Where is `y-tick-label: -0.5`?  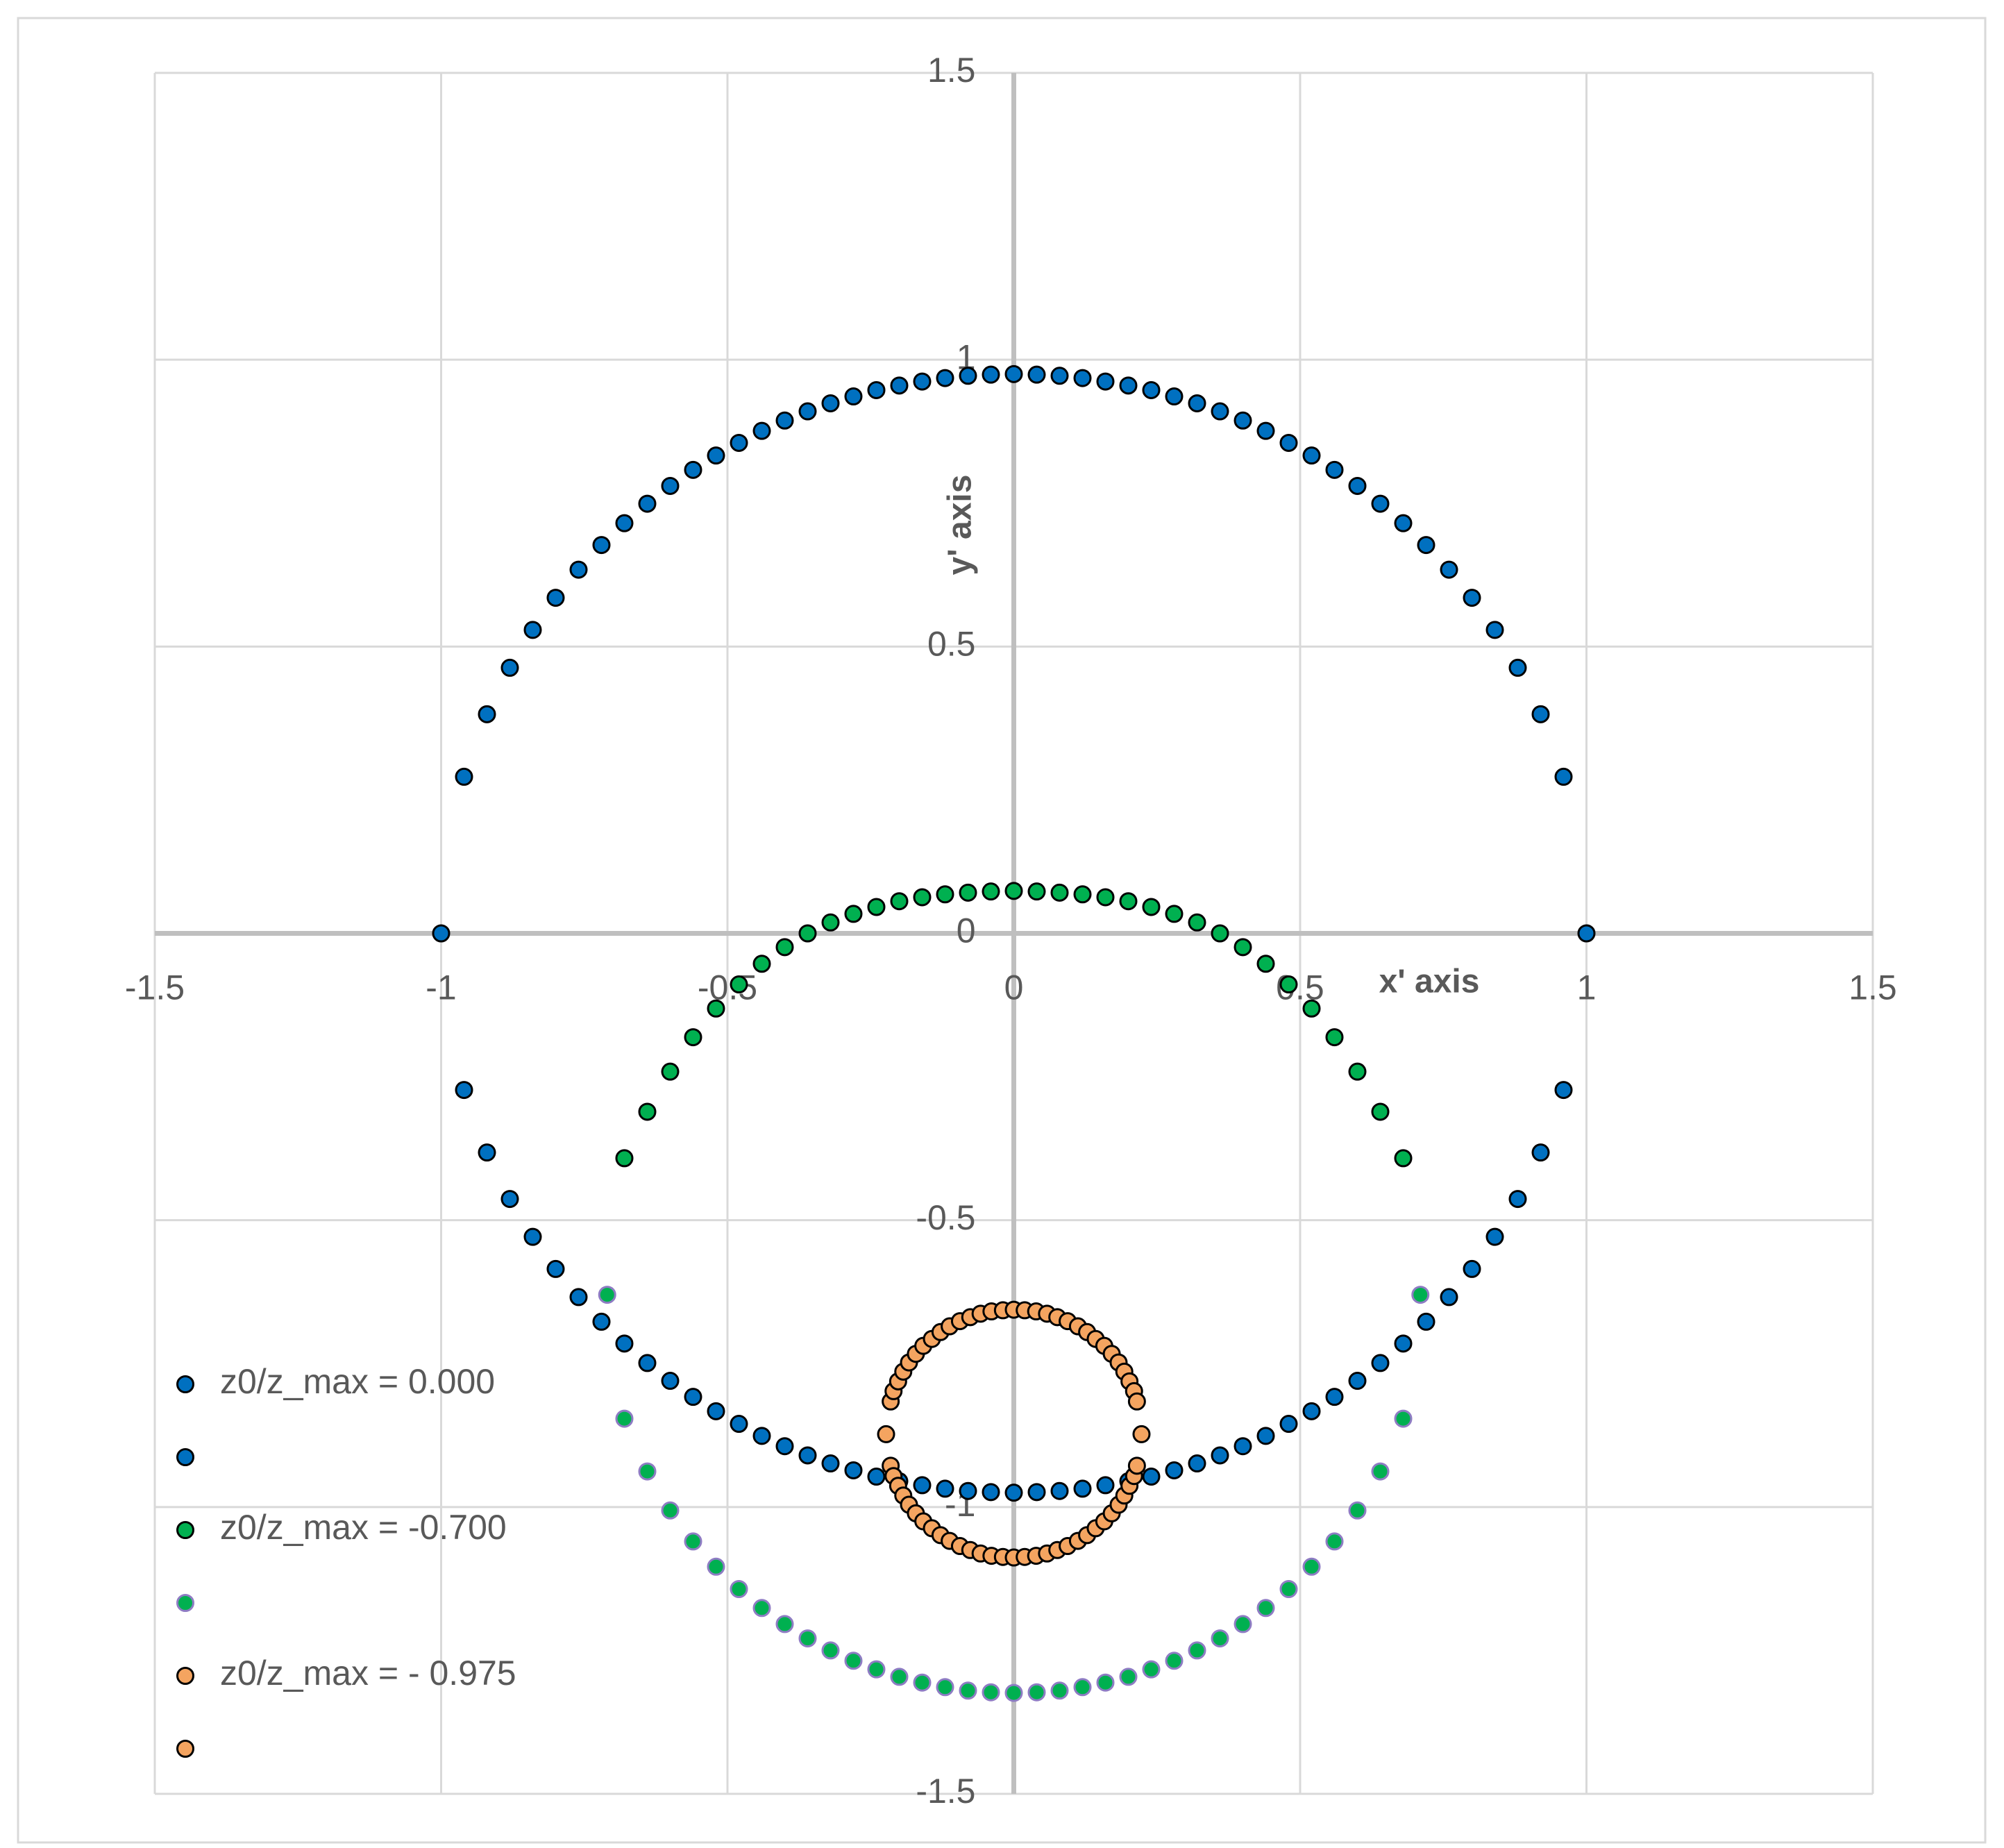 y-tick-label: -0.5 is located at coordinates (946, 1217).